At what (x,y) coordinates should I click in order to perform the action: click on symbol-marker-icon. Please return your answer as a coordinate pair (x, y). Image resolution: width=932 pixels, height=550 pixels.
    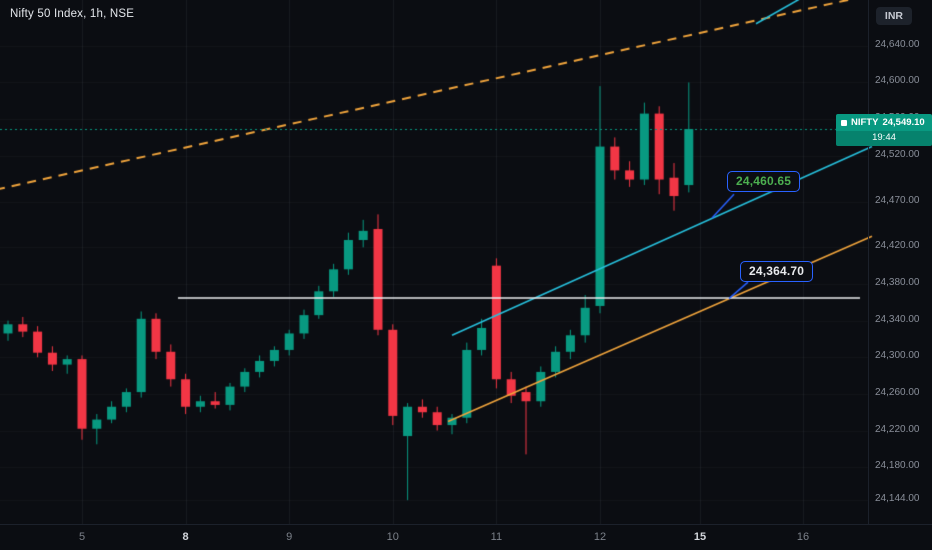
    Looking at the image, I should click on (844, 122).